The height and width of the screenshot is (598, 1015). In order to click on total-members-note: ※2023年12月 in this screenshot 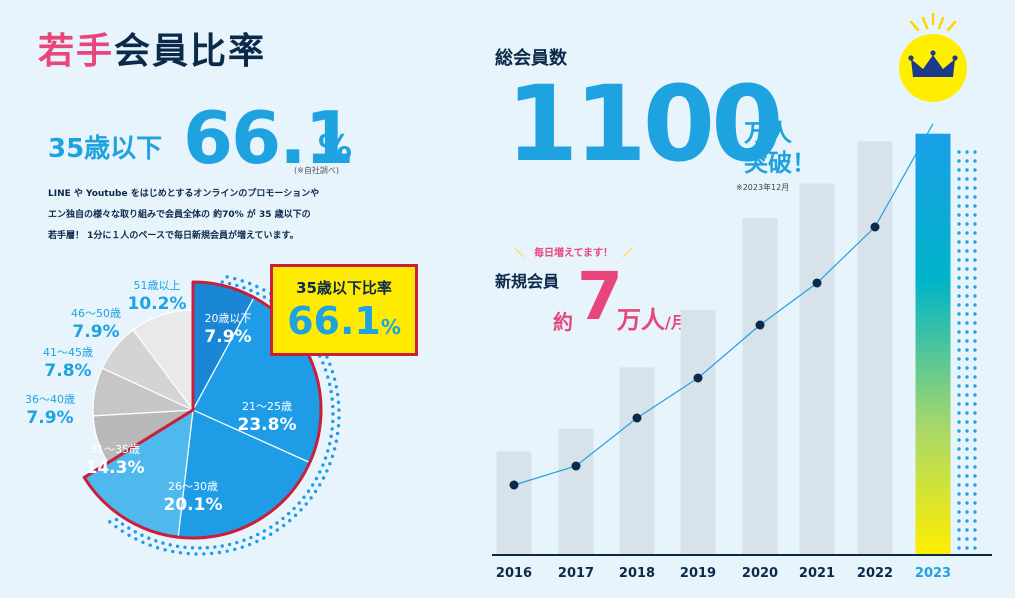, I will do `click(763, 187)`.